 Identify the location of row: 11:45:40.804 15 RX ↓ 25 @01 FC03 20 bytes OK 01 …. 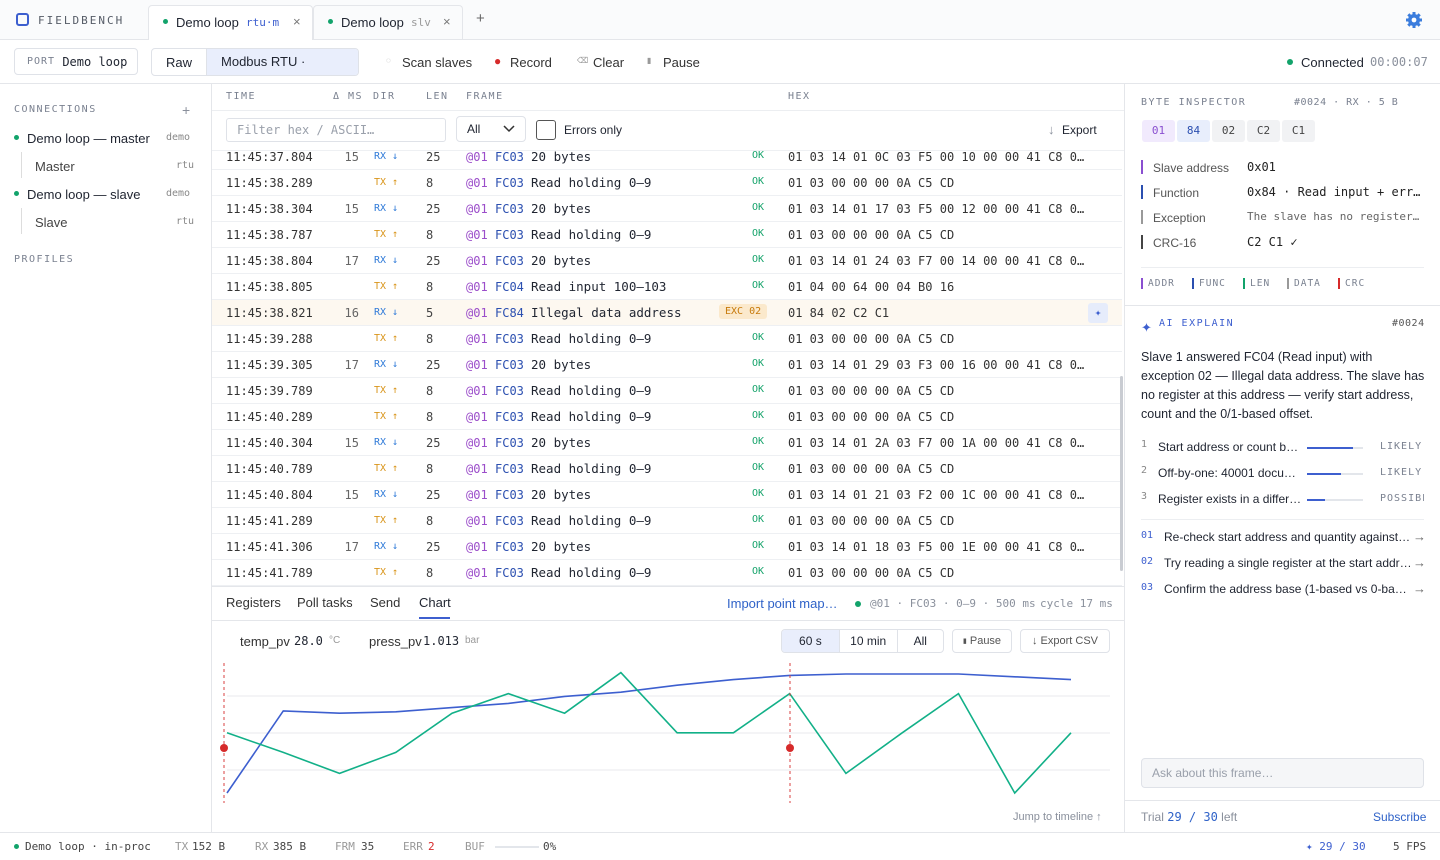
(667, 495).